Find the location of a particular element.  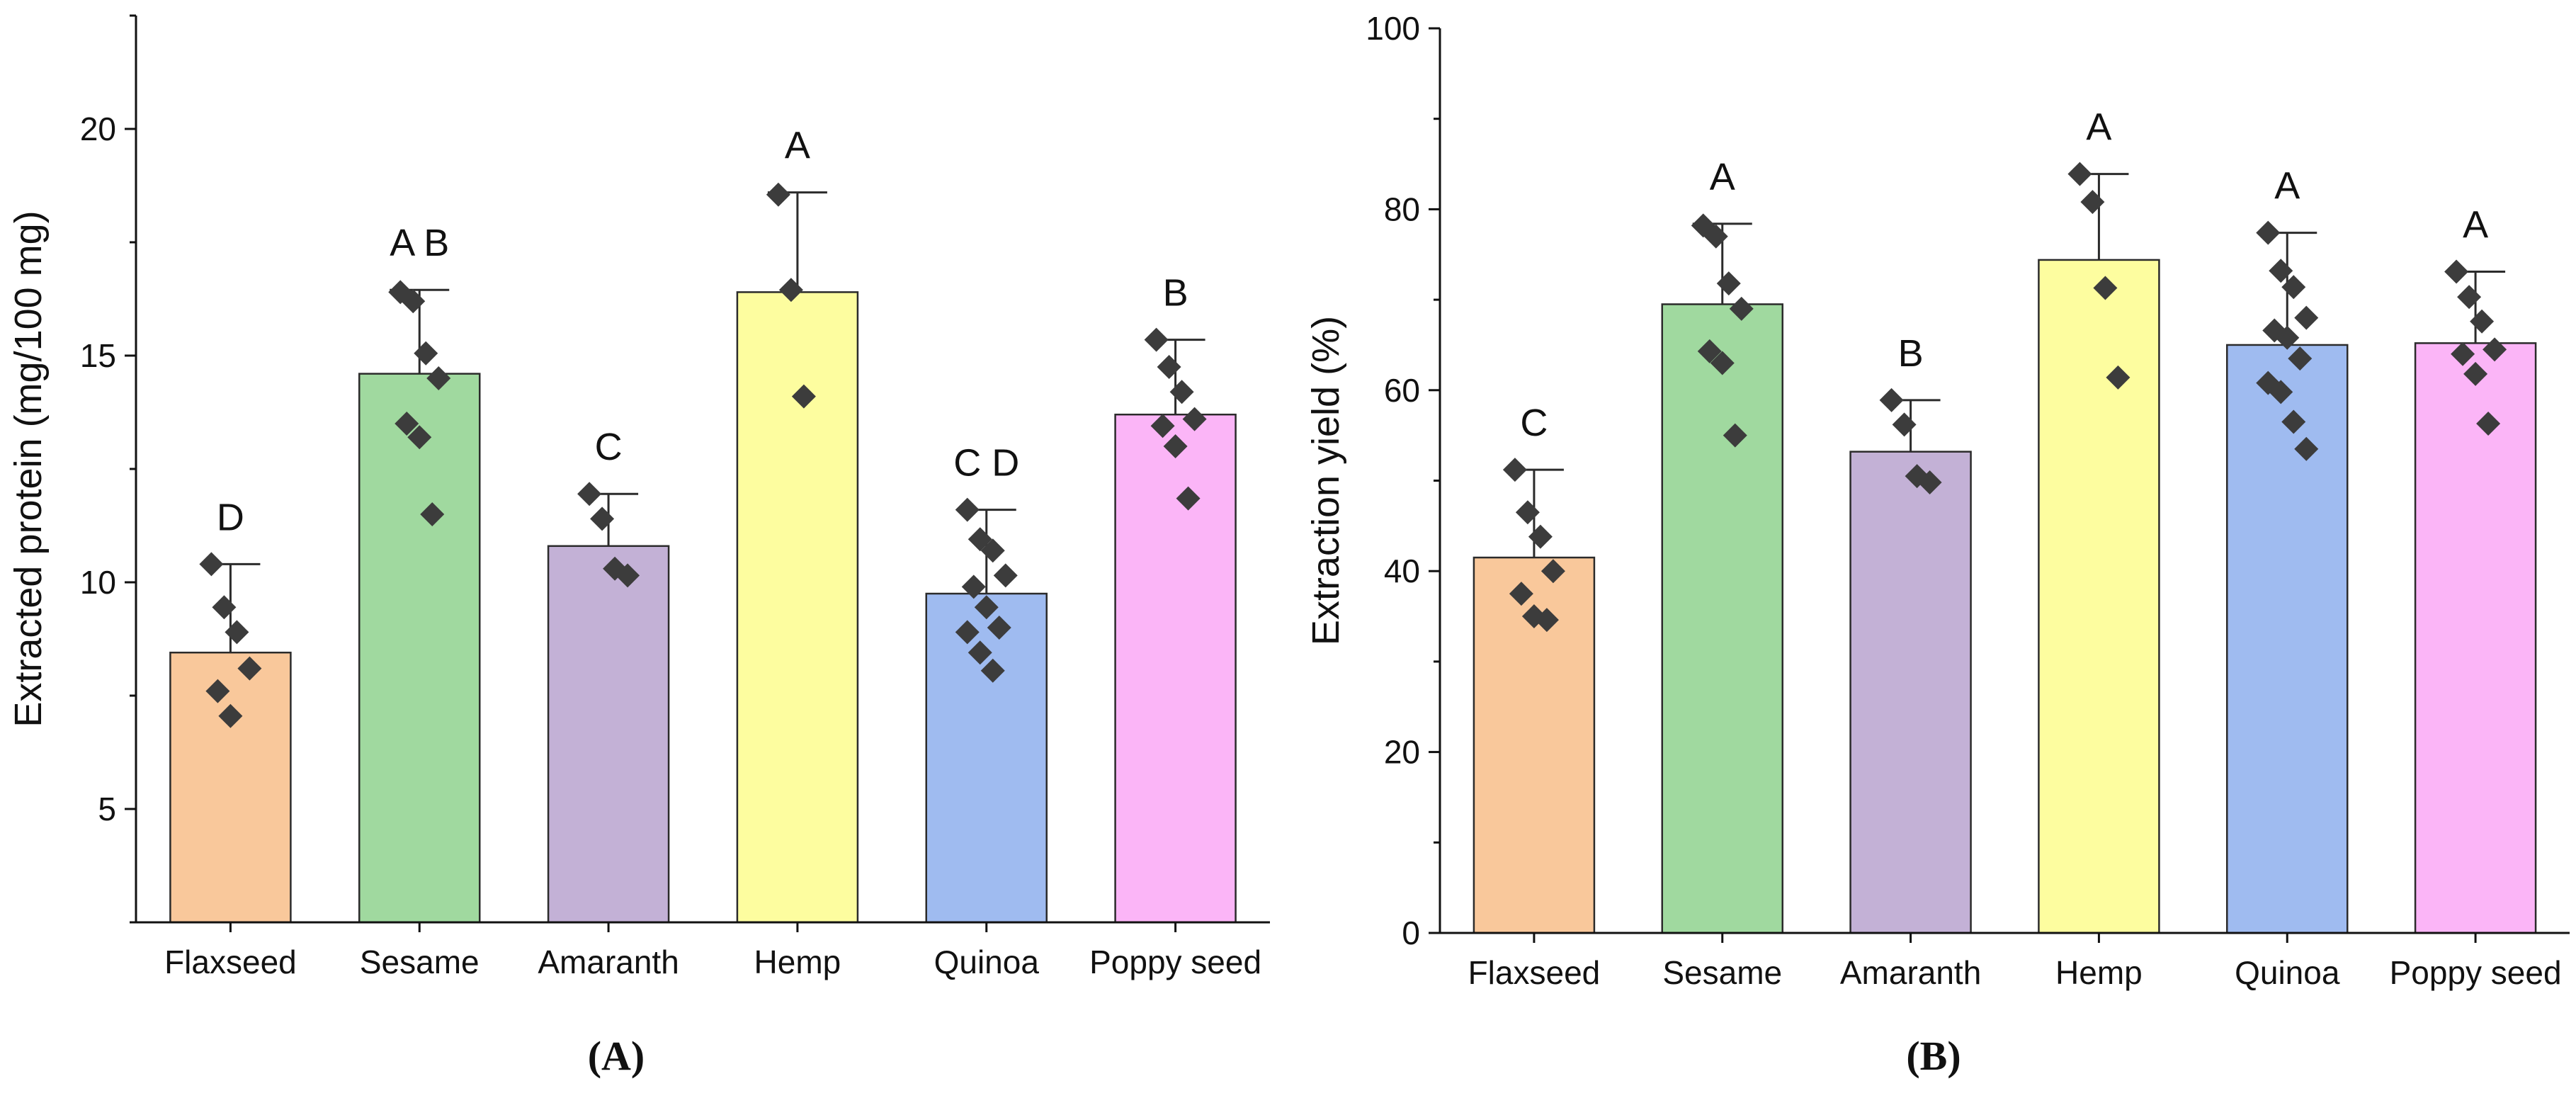

significance-letter: B is located at coordinates (1911, 353).